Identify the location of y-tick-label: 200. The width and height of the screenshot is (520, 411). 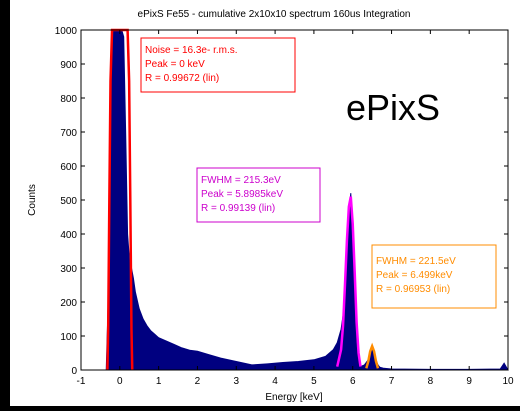
(68, 303).